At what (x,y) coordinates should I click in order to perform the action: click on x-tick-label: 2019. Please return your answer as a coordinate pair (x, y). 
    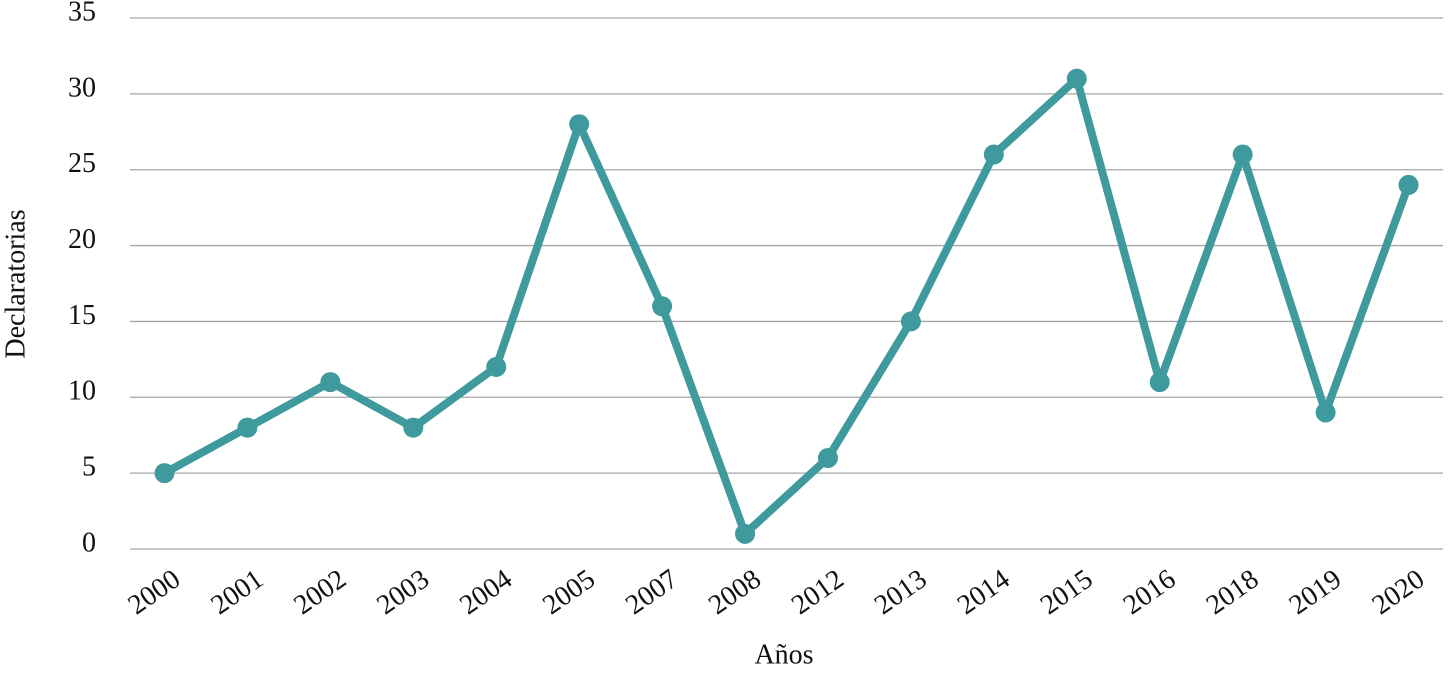
    Looking at the image, I should click on (1316, 593).